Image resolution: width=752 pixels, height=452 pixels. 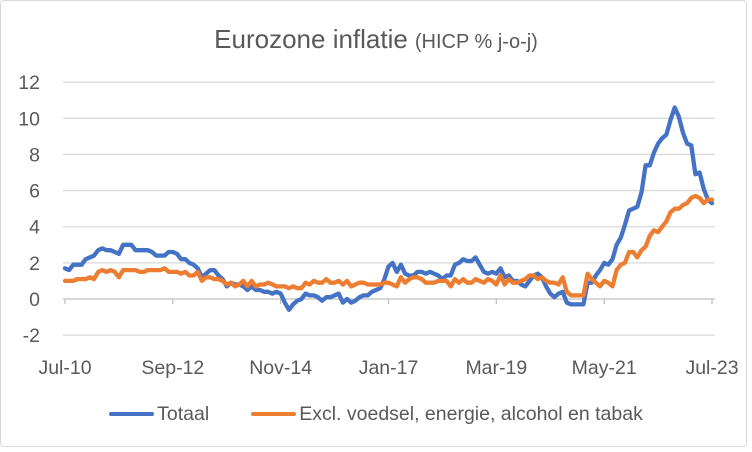 I want to click on chart-title-main: Eurozone inflatie, so click(x=311, y=39).